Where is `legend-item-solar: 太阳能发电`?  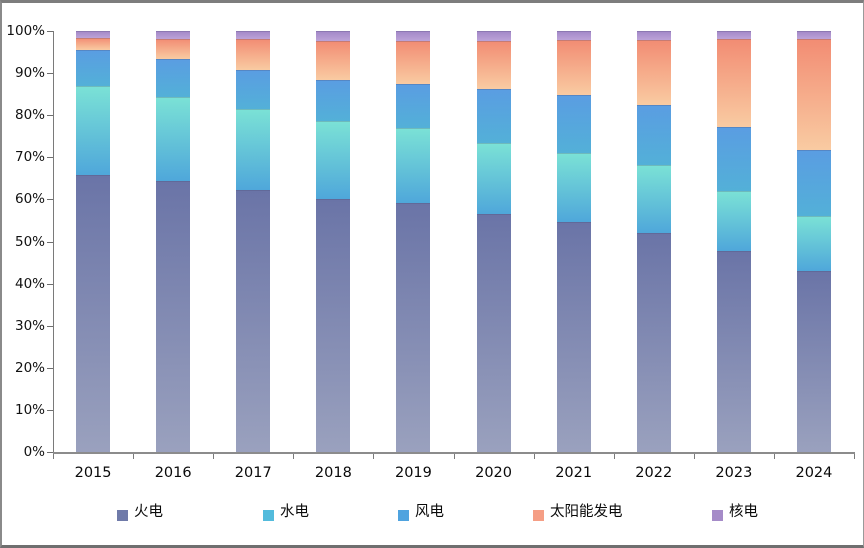 legend-item-solar: 太阳能发电 is located at coordinates (578, 513).